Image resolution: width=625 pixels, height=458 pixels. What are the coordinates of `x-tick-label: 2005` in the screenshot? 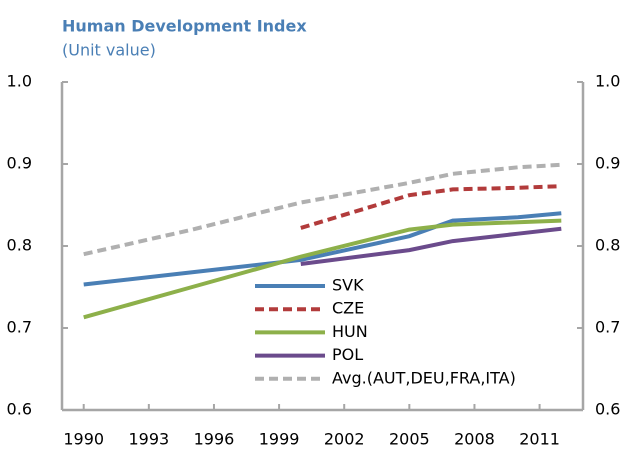 It's located at (409, 439).